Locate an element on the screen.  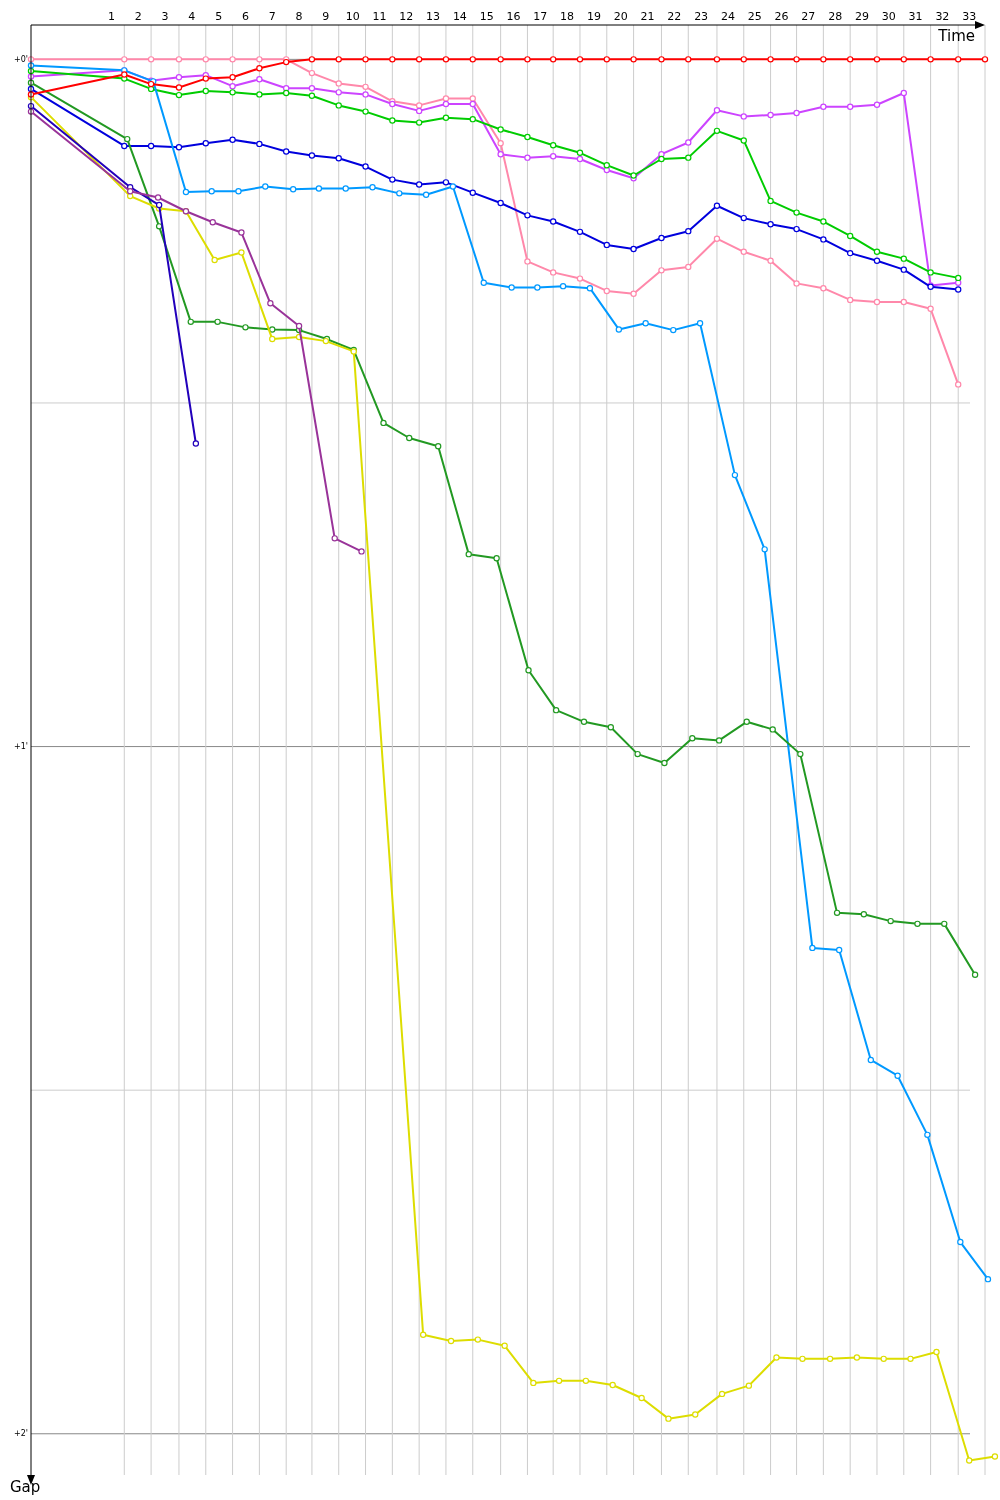
x-tick-label: 27 is located at coordinates (808, 16).